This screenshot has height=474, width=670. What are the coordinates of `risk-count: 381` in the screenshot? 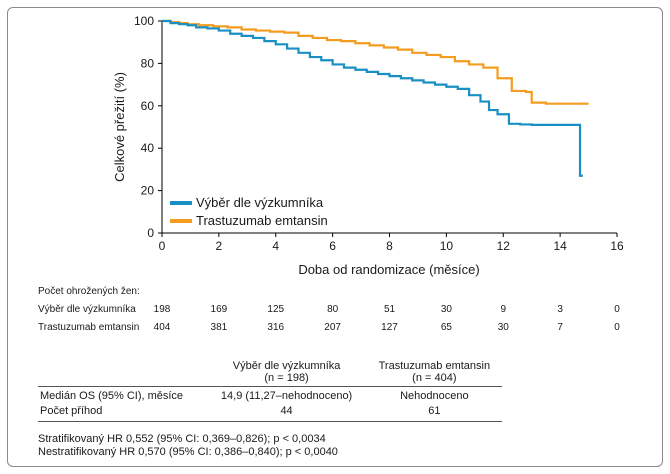 It's located at (219, 327).